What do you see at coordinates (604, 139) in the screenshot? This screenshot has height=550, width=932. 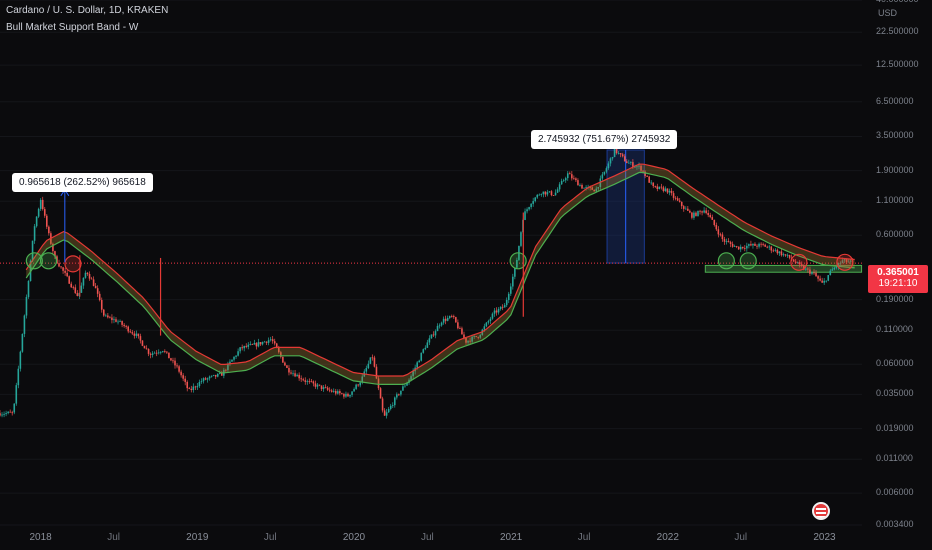 I see `measure-label-2021: 2.745932 (751.67%) 2745932` at bounding box center [604, 139].